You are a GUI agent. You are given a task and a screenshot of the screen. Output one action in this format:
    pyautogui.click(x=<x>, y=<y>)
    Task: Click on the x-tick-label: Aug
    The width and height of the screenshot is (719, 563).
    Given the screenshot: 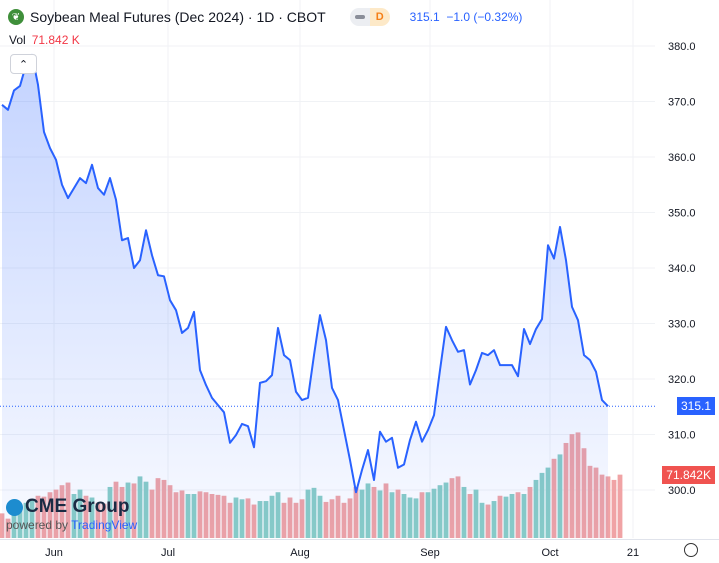 What is the action you would take?
    pyautogui.click(x=300, y=553)
    